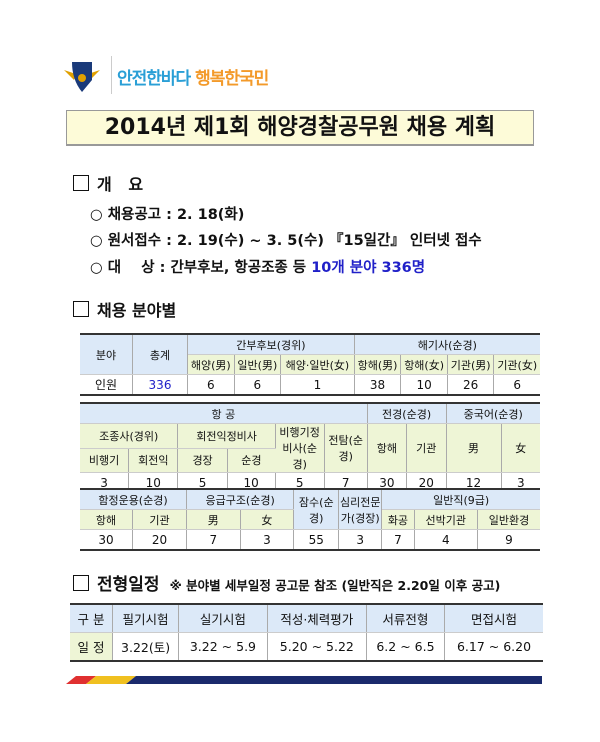  Describe the element at coordinates (368, 268) in the screenshot. I see `item-highlight: 10개 분야 336명` at that location.